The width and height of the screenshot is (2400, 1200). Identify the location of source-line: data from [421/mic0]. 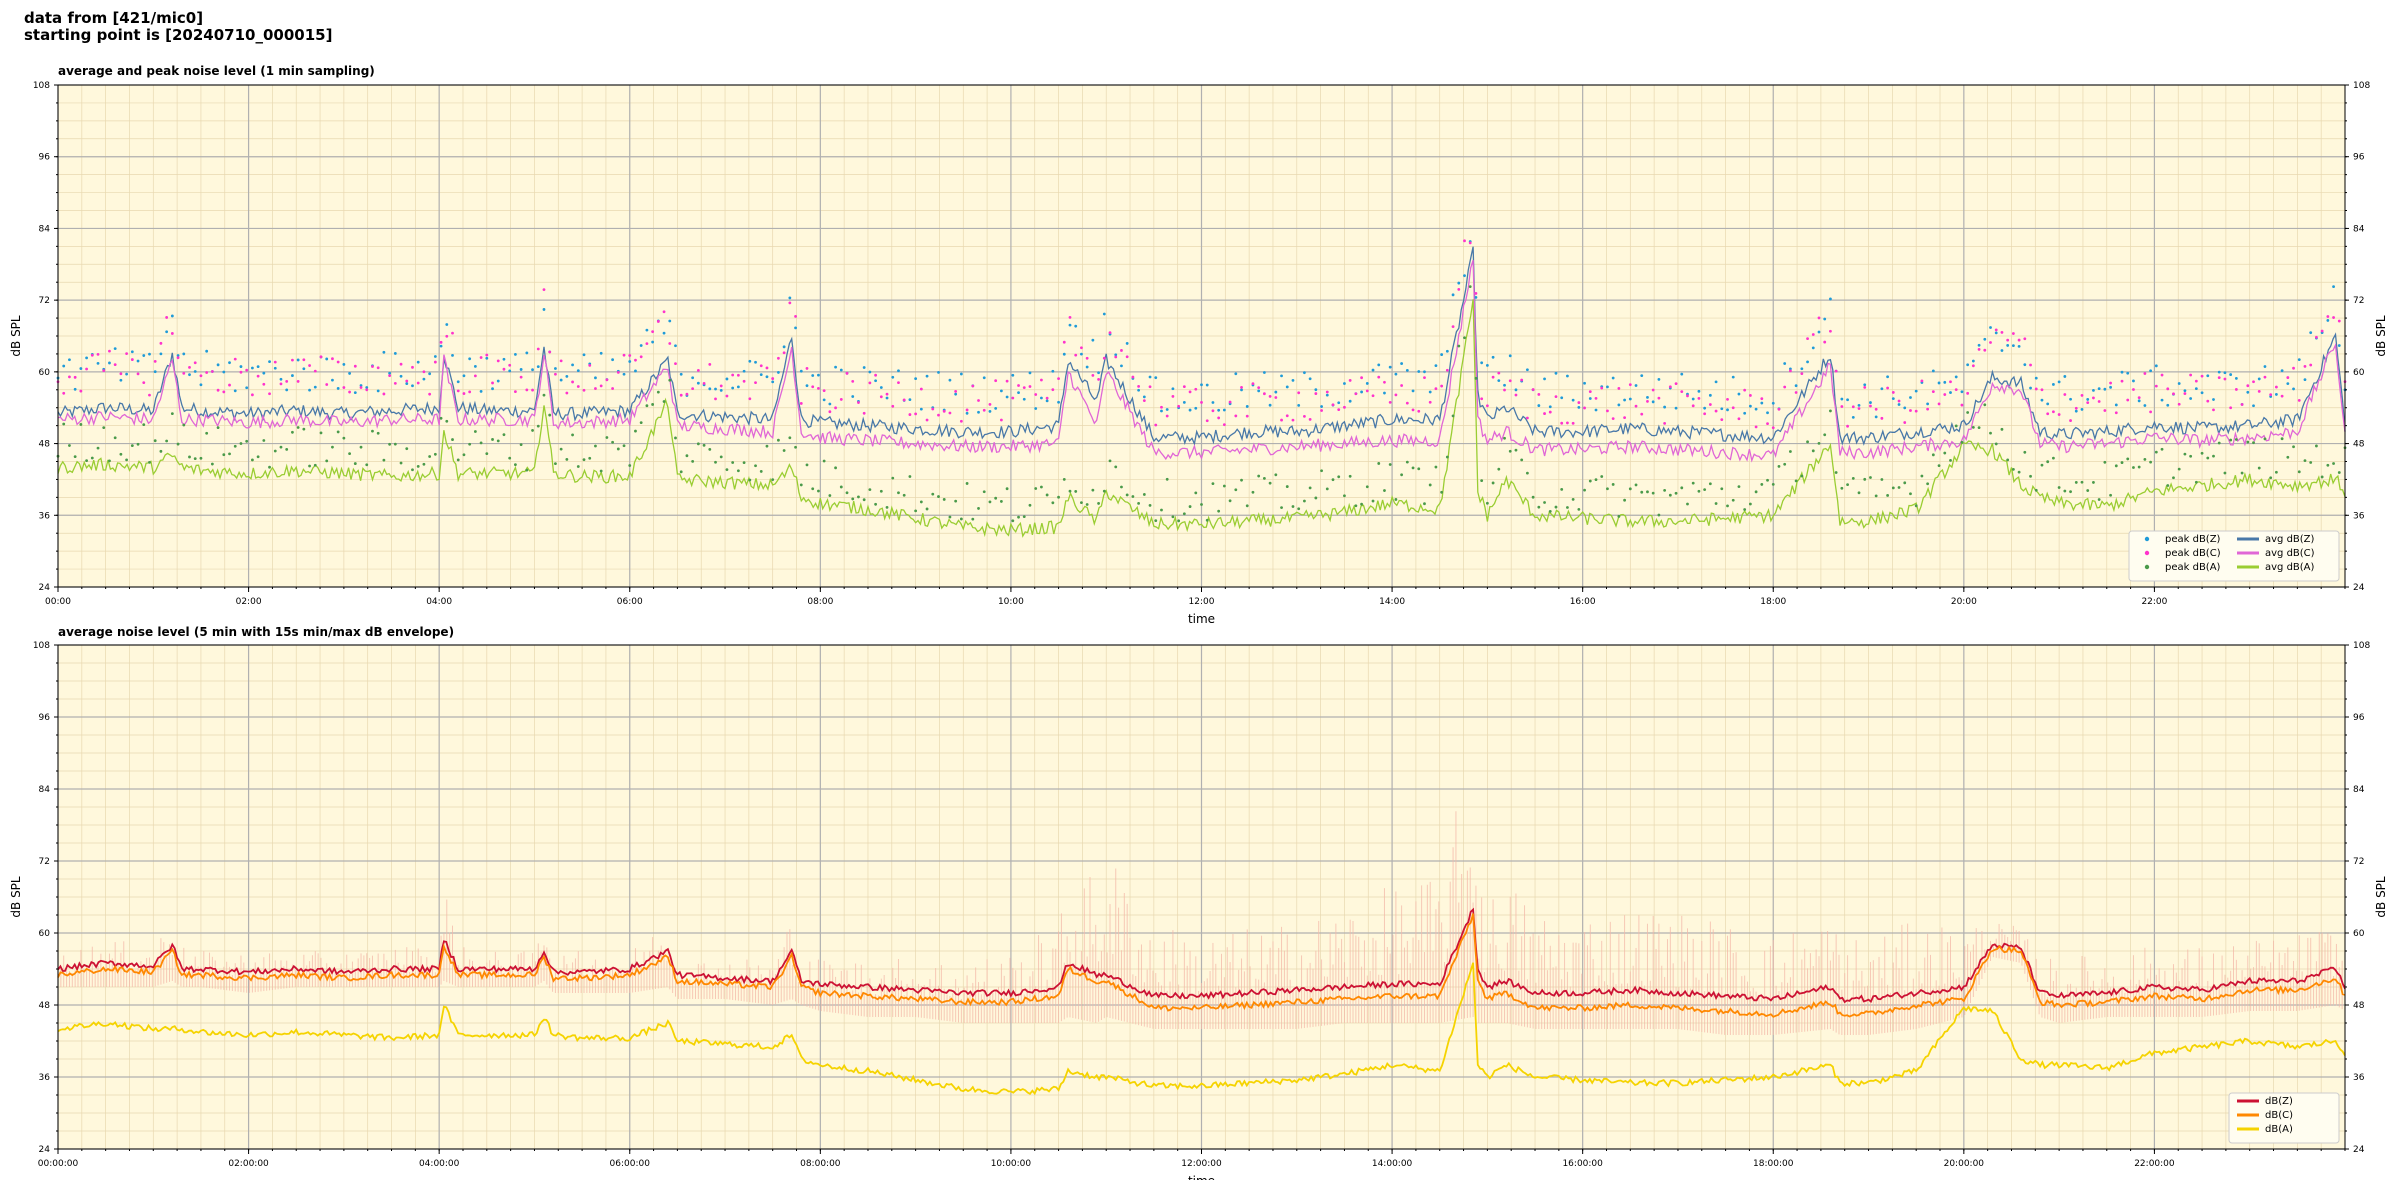
(114, 18).